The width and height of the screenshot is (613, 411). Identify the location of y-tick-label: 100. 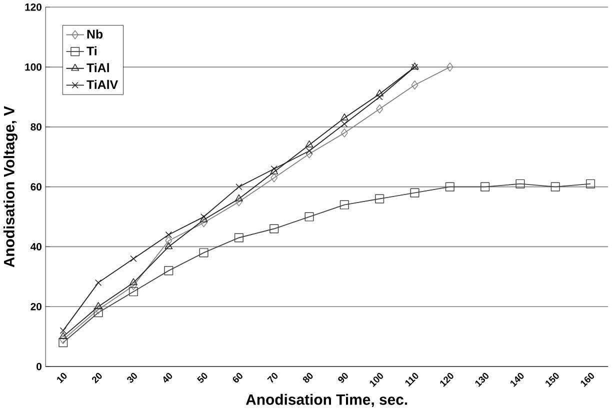
(33, 67).